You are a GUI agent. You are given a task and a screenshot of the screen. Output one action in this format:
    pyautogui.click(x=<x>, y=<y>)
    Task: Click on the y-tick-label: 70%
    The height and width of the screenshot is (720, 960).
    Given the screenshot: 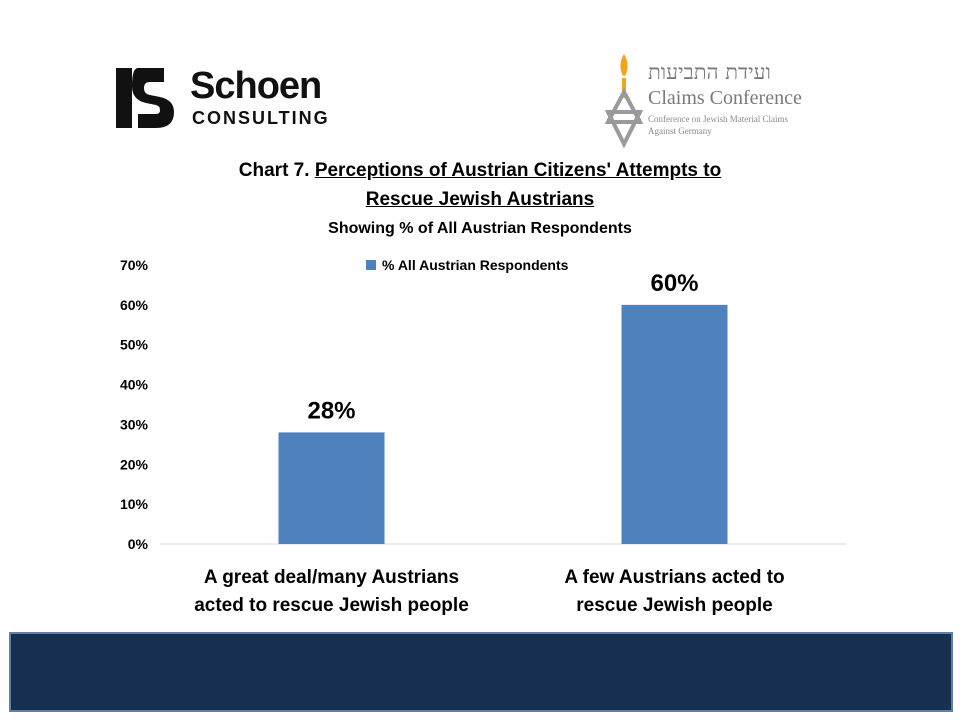 What is the action you would take?
    pyautogui.click(x=134, y=265)
    